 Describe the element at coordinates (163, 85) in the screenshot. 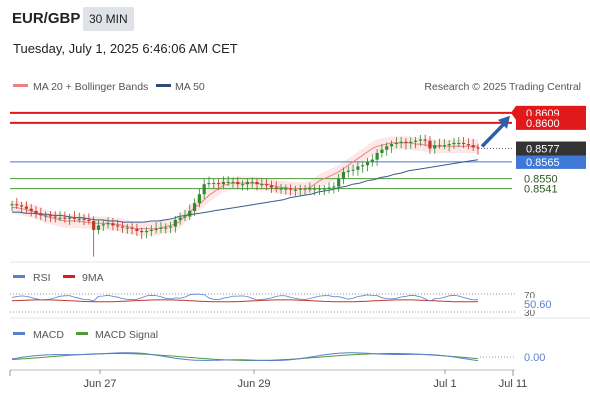

I see `legend-swatch-ma50` at that location.